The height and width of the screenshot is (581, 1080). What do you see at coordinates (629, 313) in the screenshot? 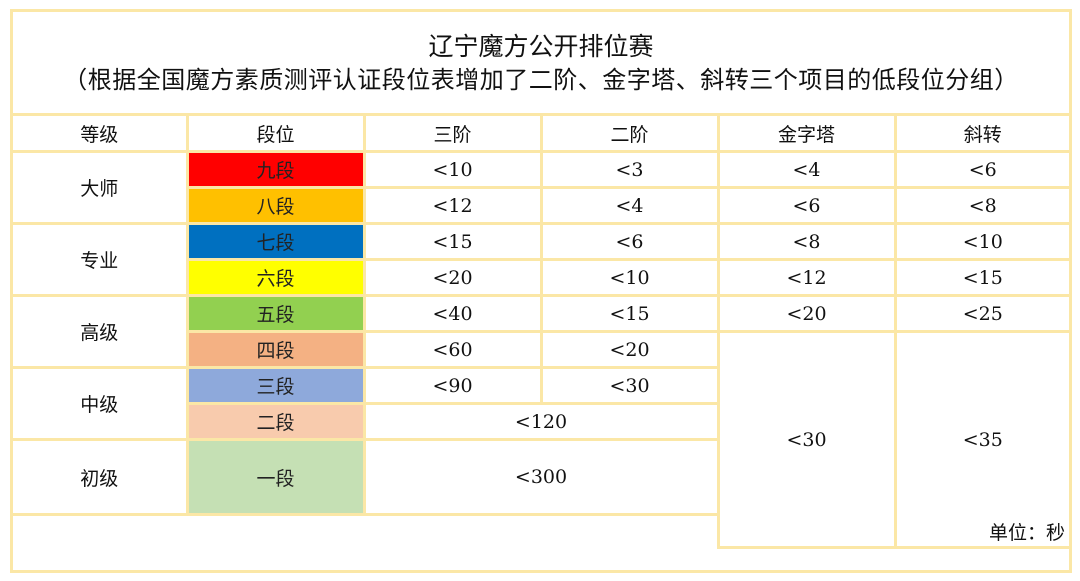
I see `time-2x2: <15` at bounding box center [629, 313].